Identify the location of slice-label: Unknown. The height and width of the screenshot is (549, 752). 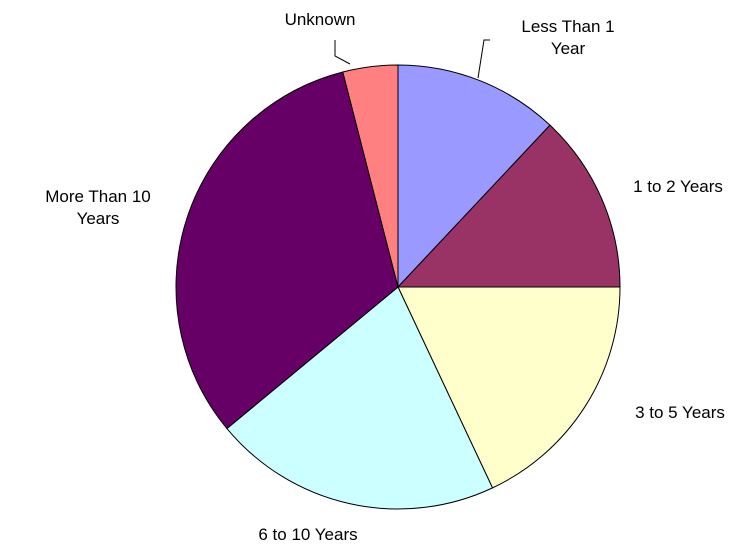
(320, 19).